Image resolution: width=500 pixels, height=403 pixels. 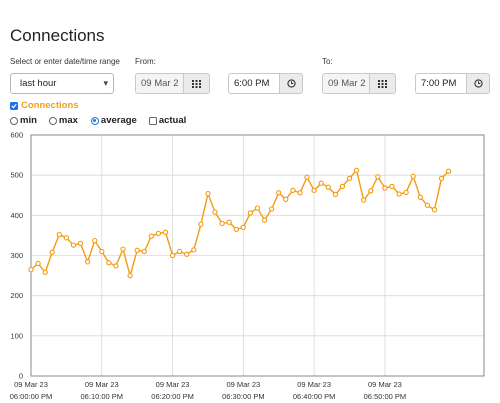 What do you see at coordinates (50, 105) in the screenshot?
I see `connections-label: Connections` at bounding box center [50, 105].